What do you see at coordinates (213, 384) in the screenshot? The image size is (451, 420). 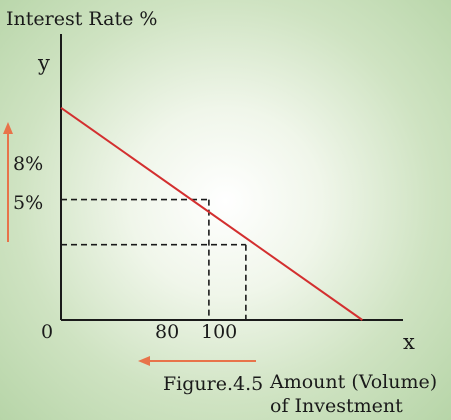 I see `figure-caption: Figure.4.5` at bounding box center [213, 384].